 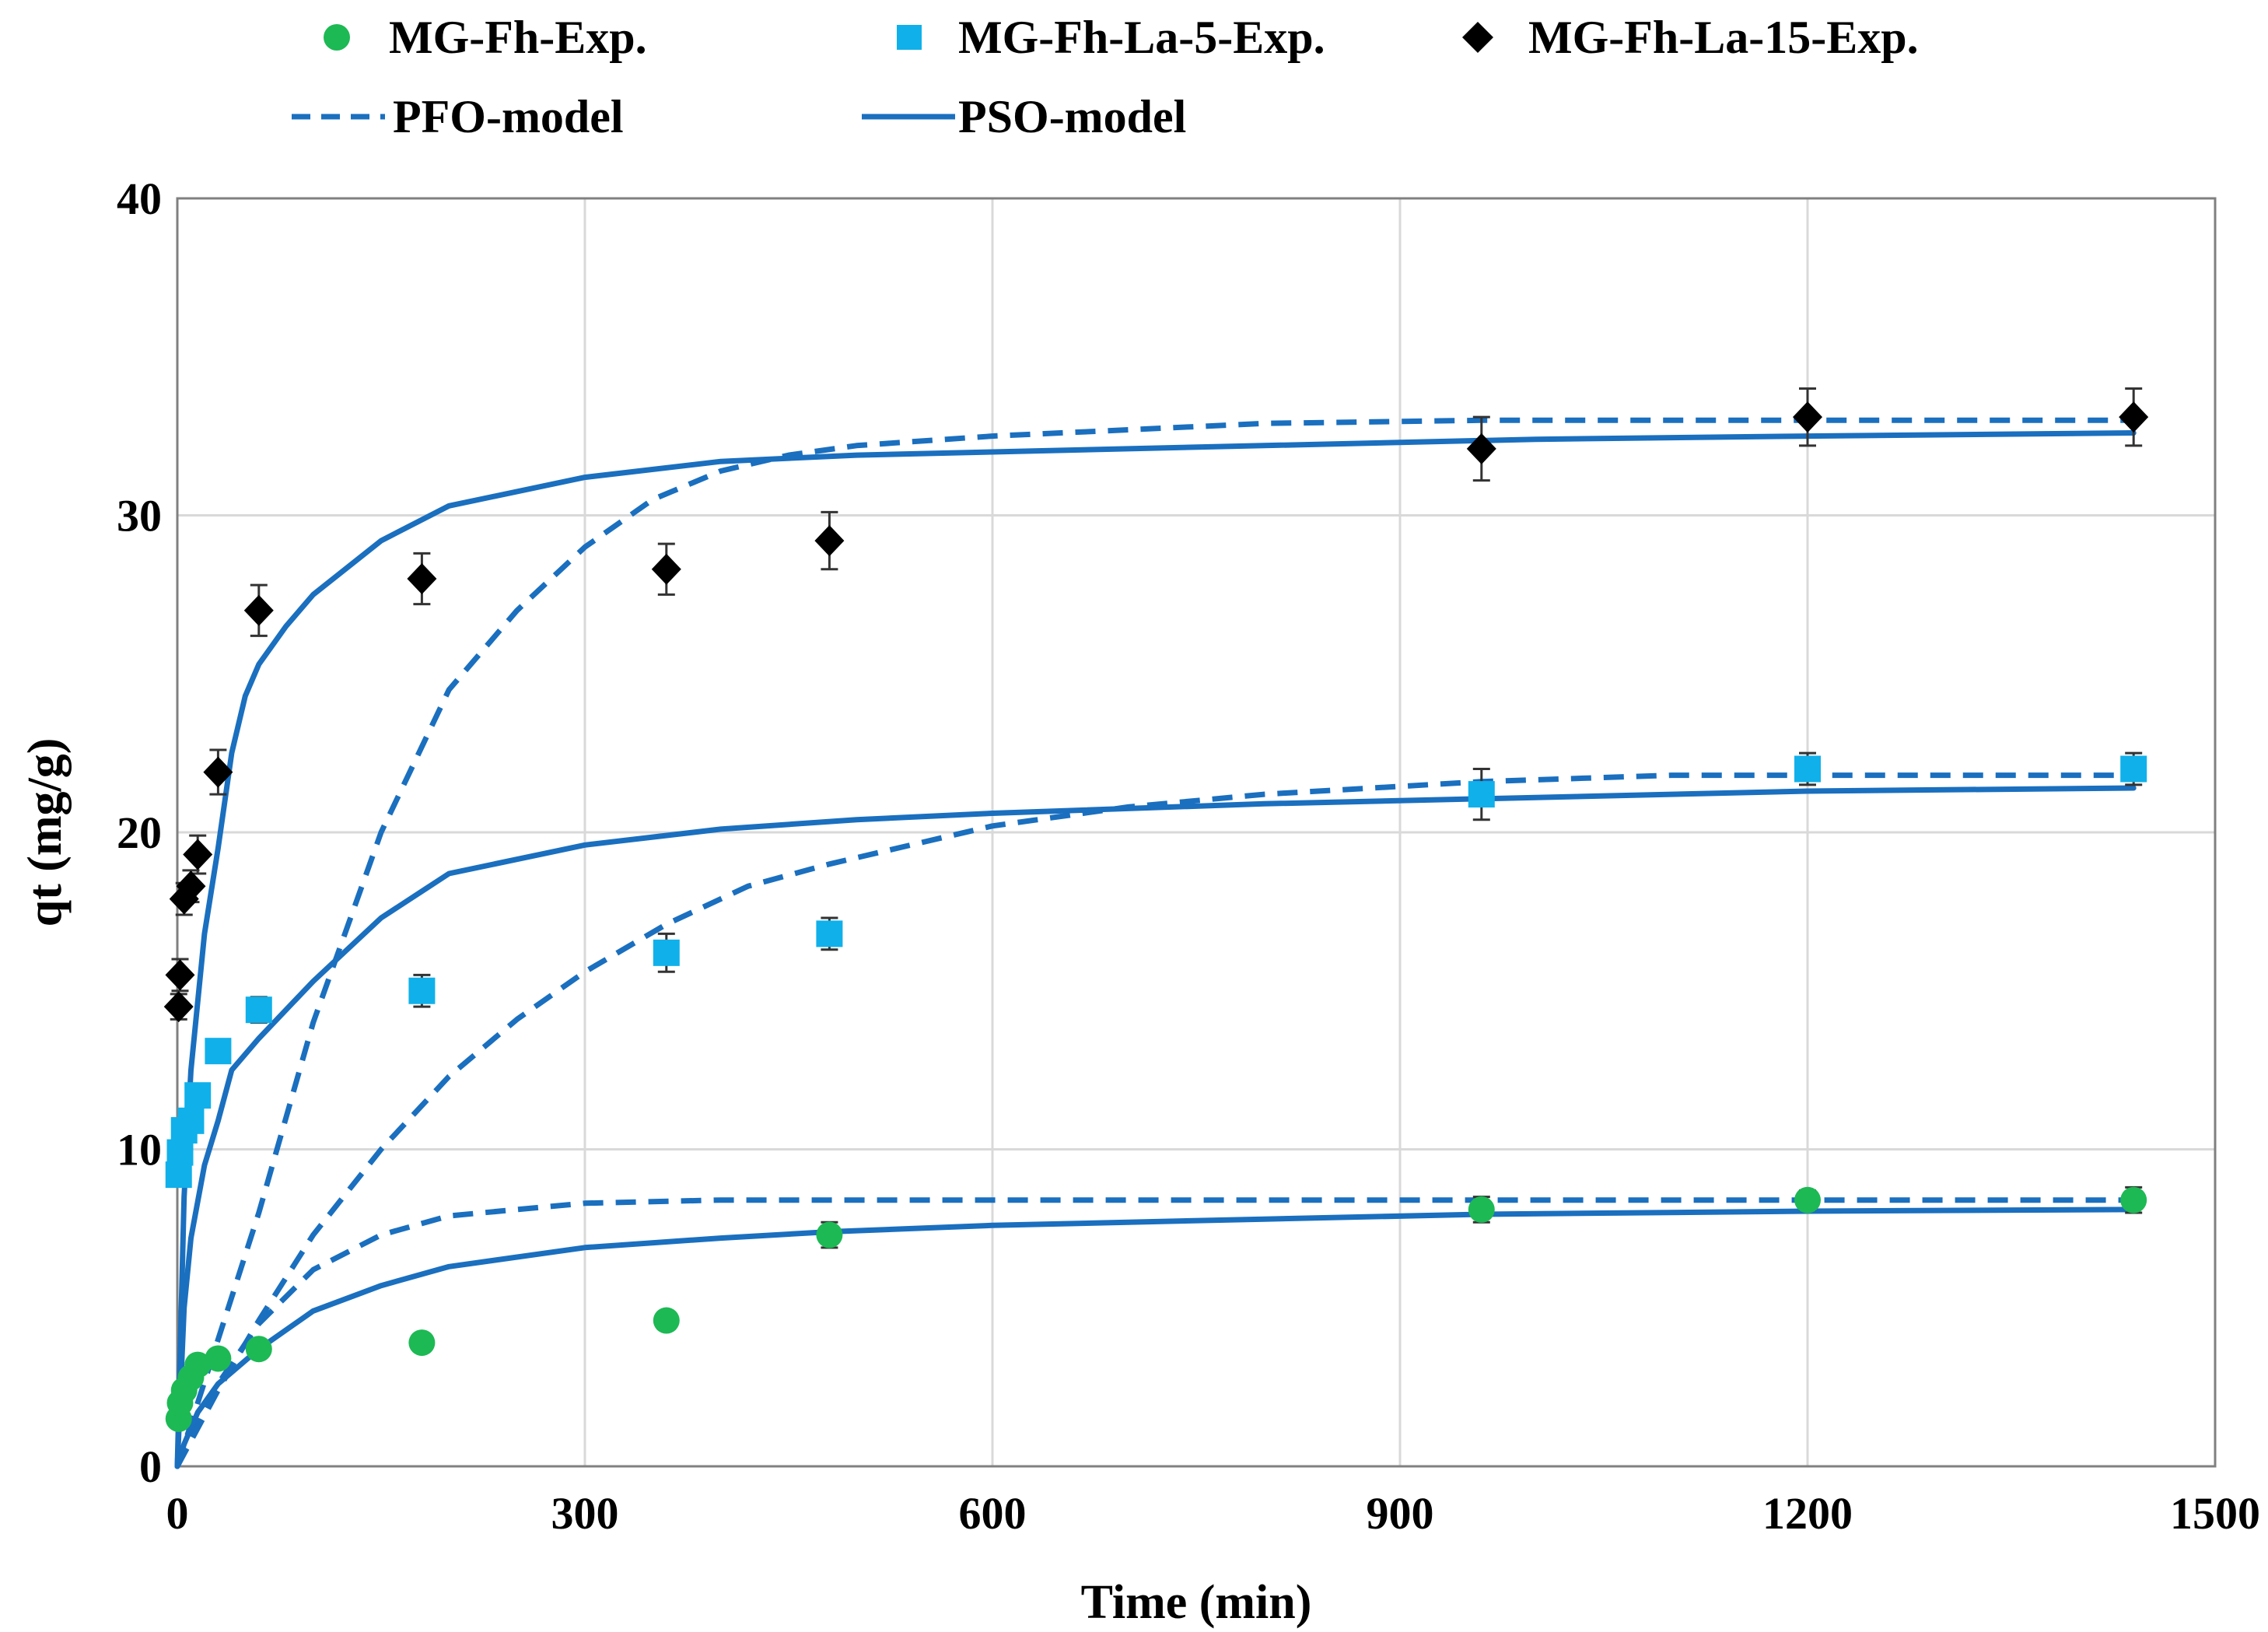 What do you see at coordinates (1401, 1513) in the screenshot?
I see `x-tick-label: 900` at bounding box center [1401, 1513].